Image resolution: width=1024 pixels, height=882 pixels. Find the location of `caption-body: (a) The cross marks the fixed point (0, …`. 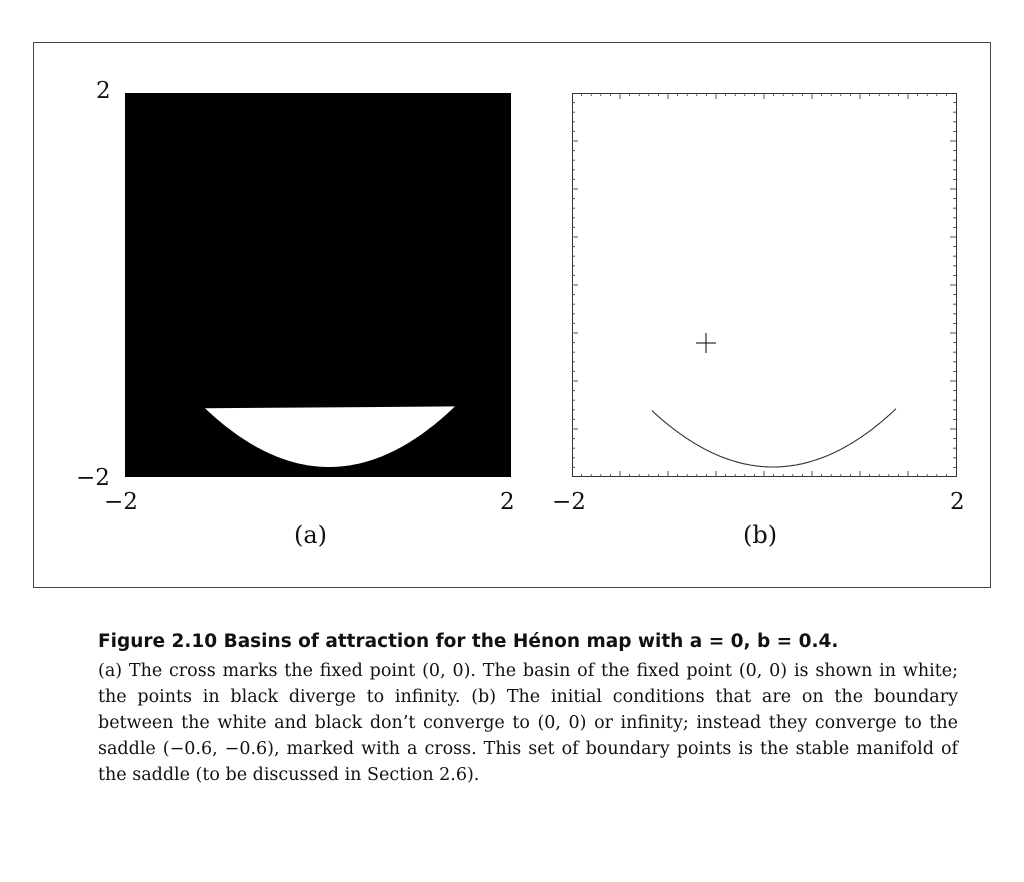

caption-body: (a) The cross marks the fixed point (0, … is located at coordinates (528, 723).